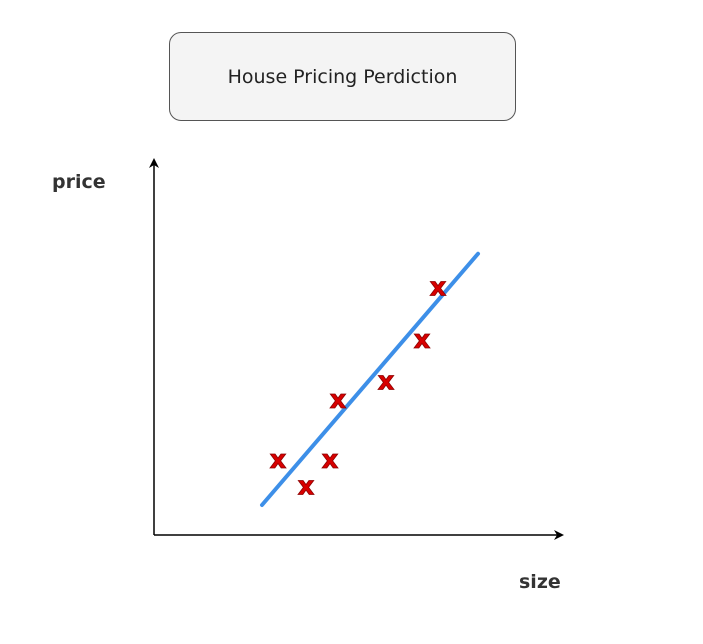  I want to click on regression-line, so click(370, 379).